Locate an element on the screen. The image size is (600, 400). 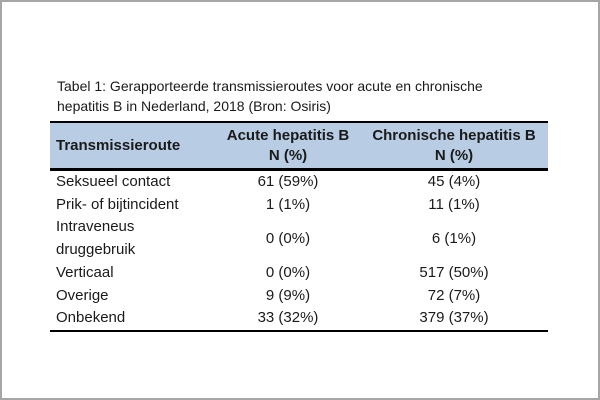
route-cell: Verticaal is located at coordinates (85, 272).